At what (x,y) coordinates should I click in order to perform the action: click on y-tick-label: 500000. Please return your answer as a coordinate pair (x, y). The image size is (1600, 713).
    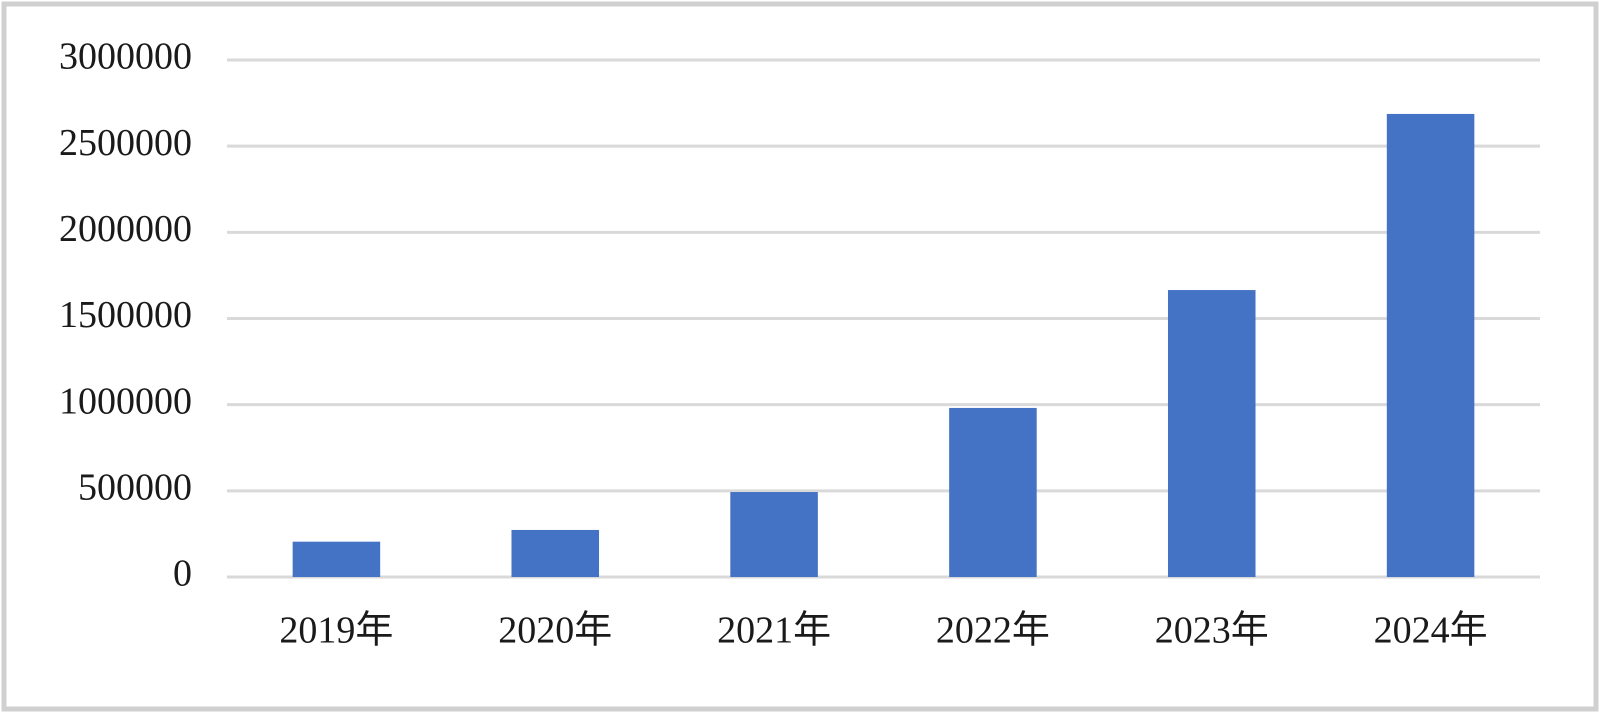
    Looking at the image, I should click on (135, 488).